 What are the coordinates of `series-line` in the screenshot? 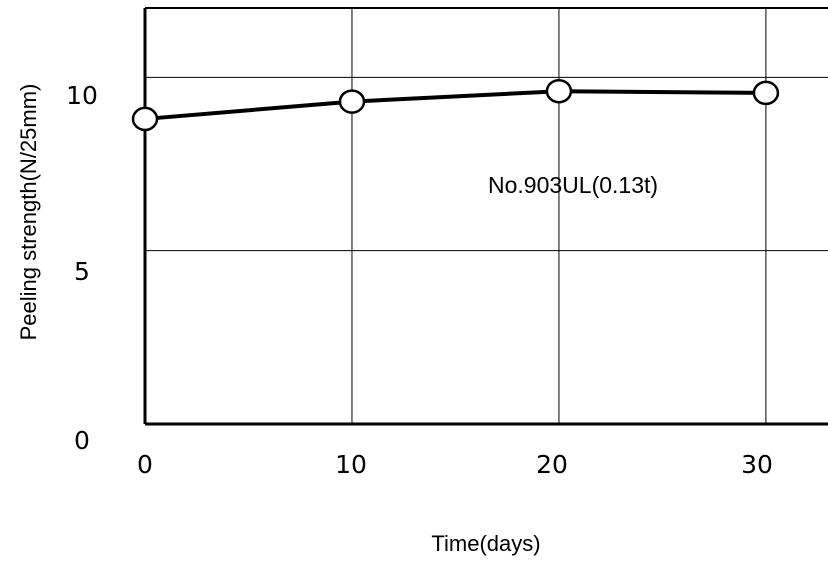 It's located at (455, 105).